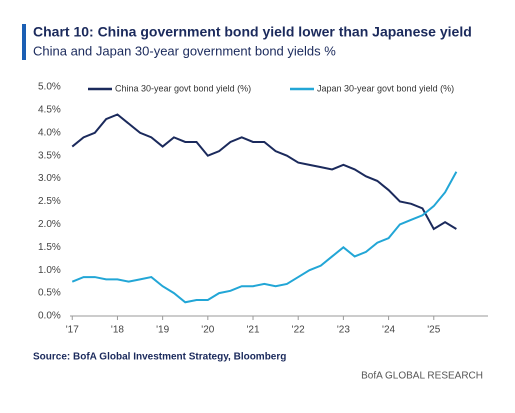  Describe the element at coordinates (343, 330) in the screenshot. I see `x-tick-label: '23` at that location.